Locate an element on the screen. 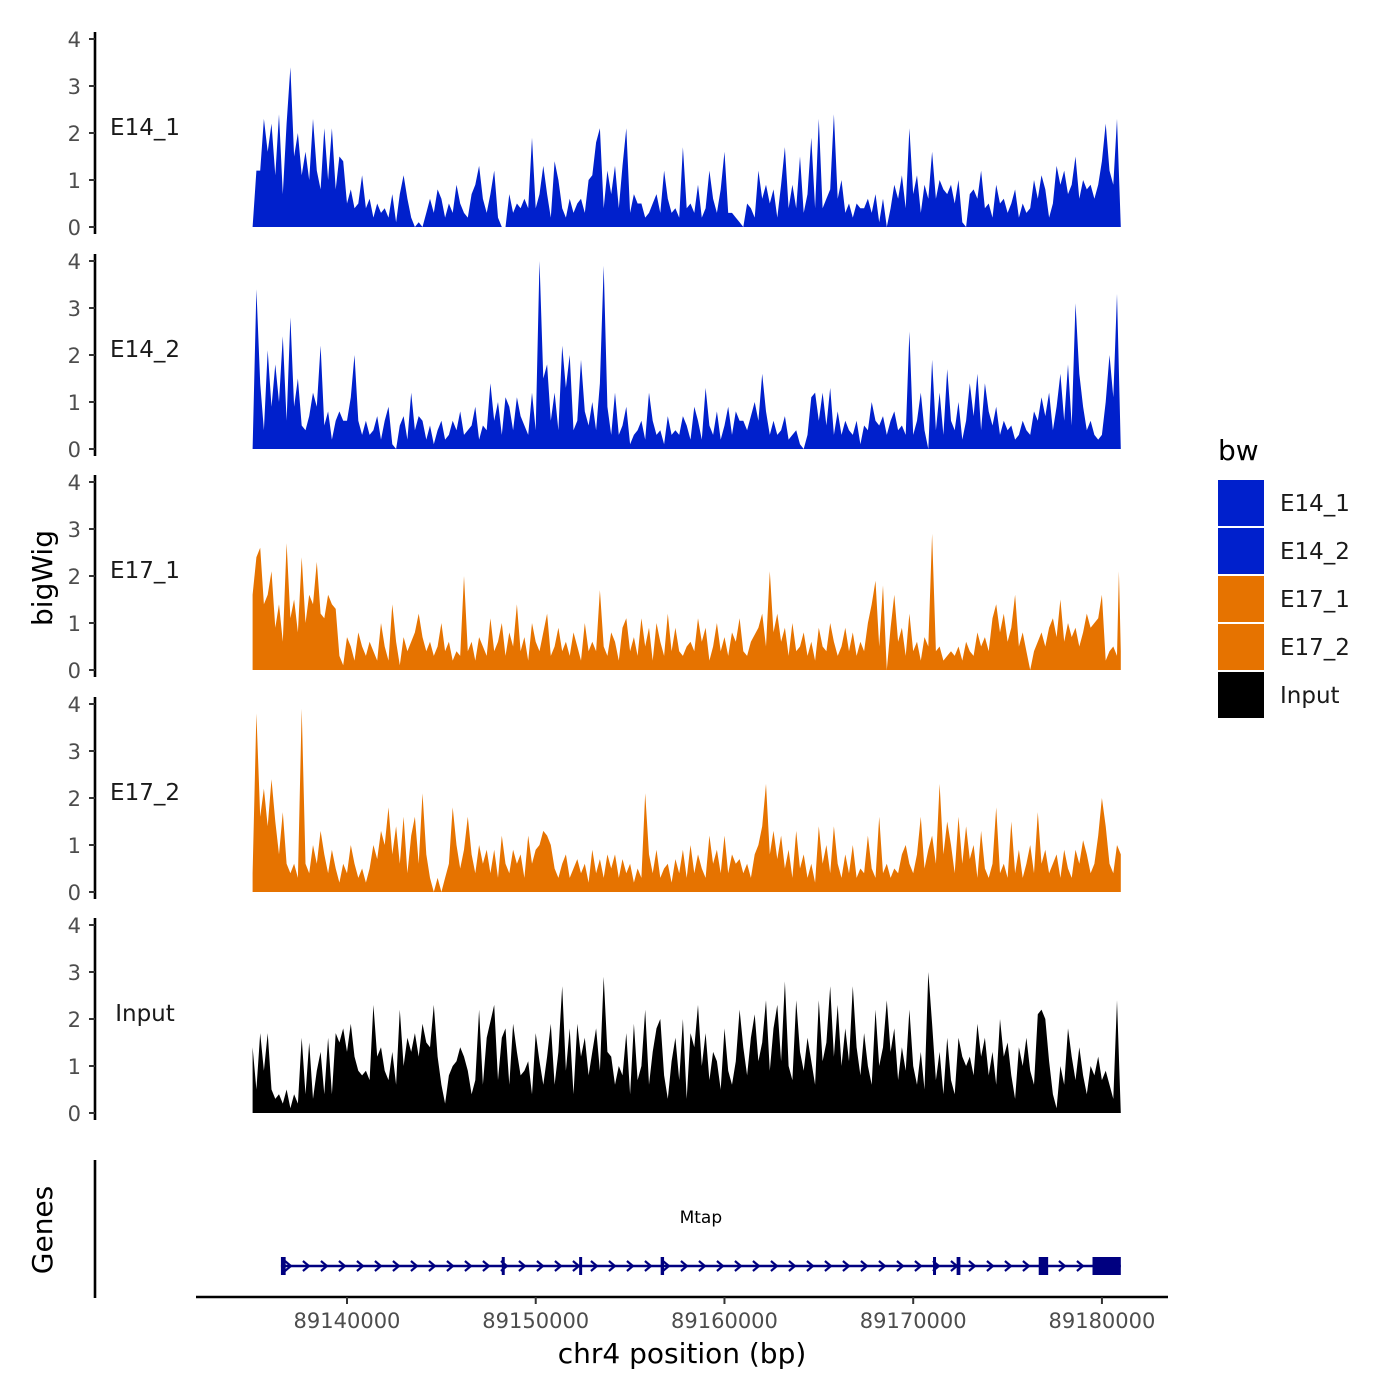 This screenshot has height=1400, width=1400. coverage-area-Input is located at coordinates (686, 1042).